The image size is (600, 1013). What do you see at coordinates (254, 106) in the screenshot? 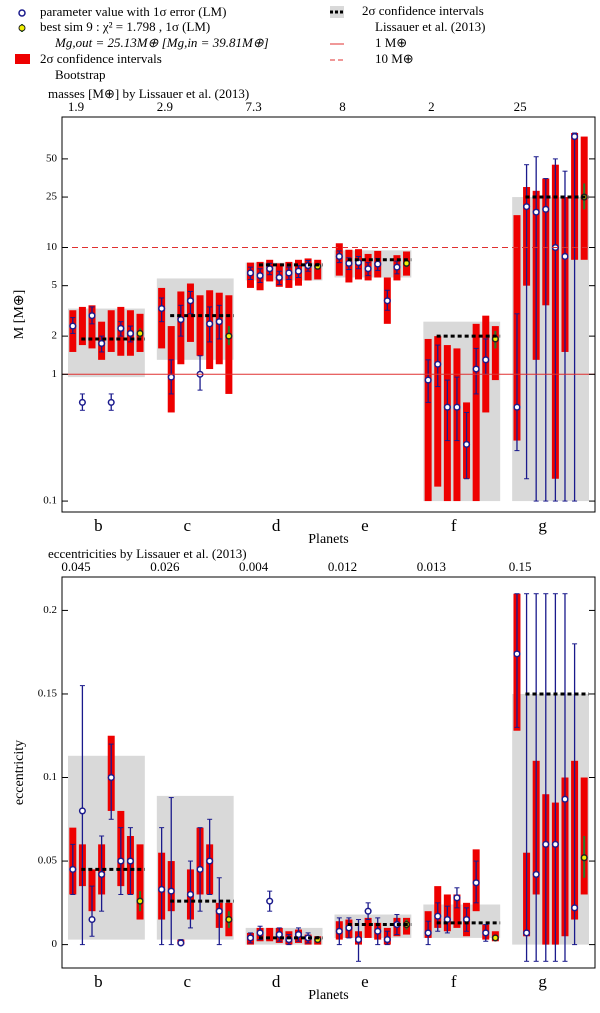
I see `top-tick-label: 7.3` at bounding box center [254, 106].